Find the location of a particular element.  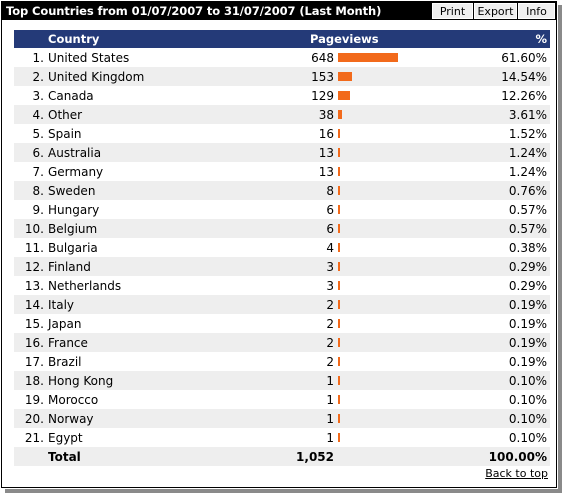

row-rank: 16. is located at coordinates (34, 342).